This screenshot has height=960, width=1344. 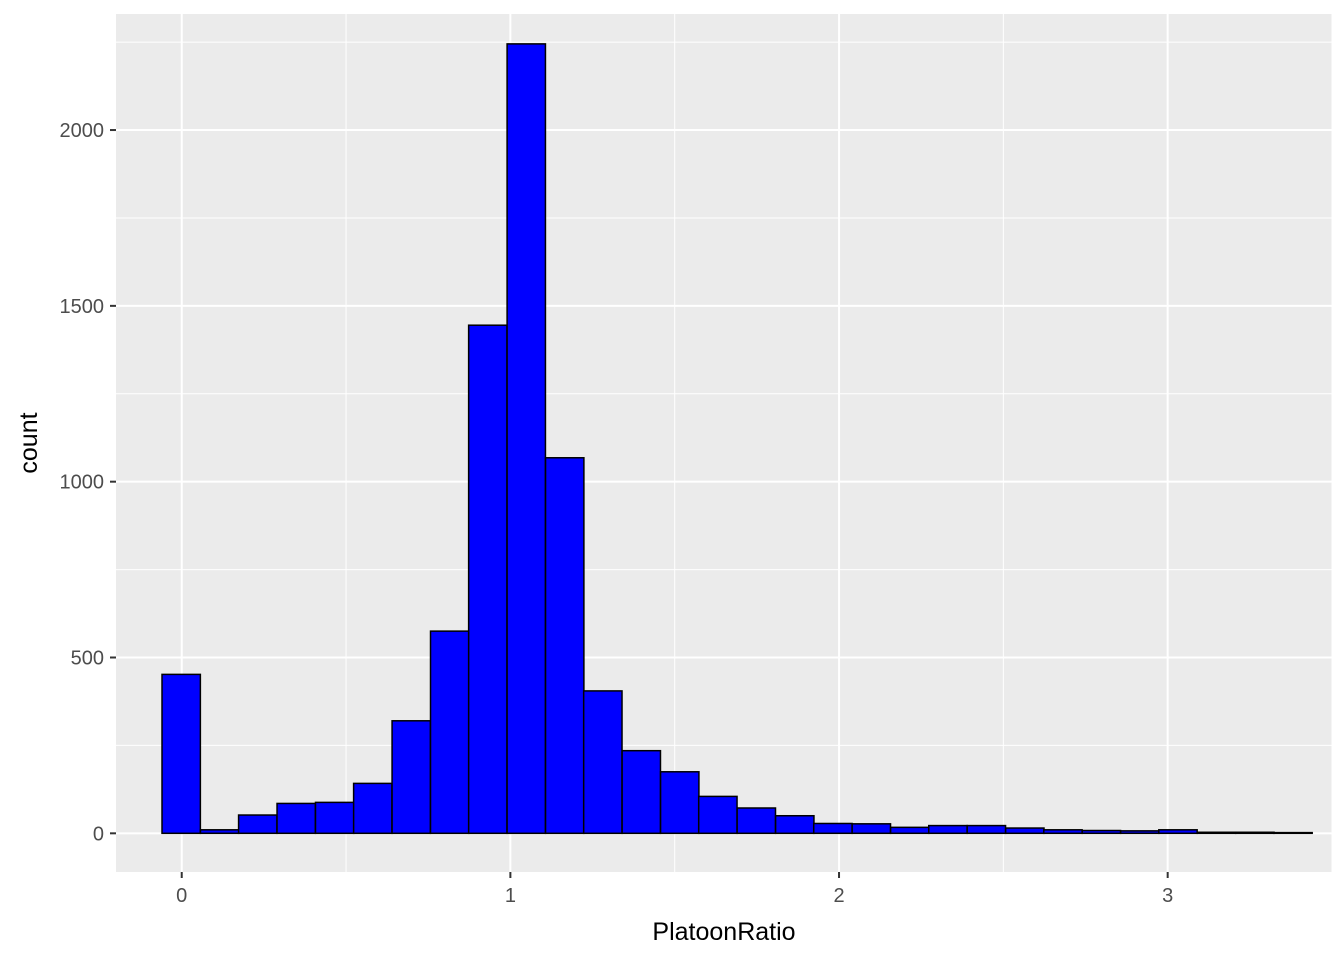 What do you see at coordinates (723, 932) in the screenshot?
I see `x-axis-title: PlatoonRatio` at bounding box center [723, 932].